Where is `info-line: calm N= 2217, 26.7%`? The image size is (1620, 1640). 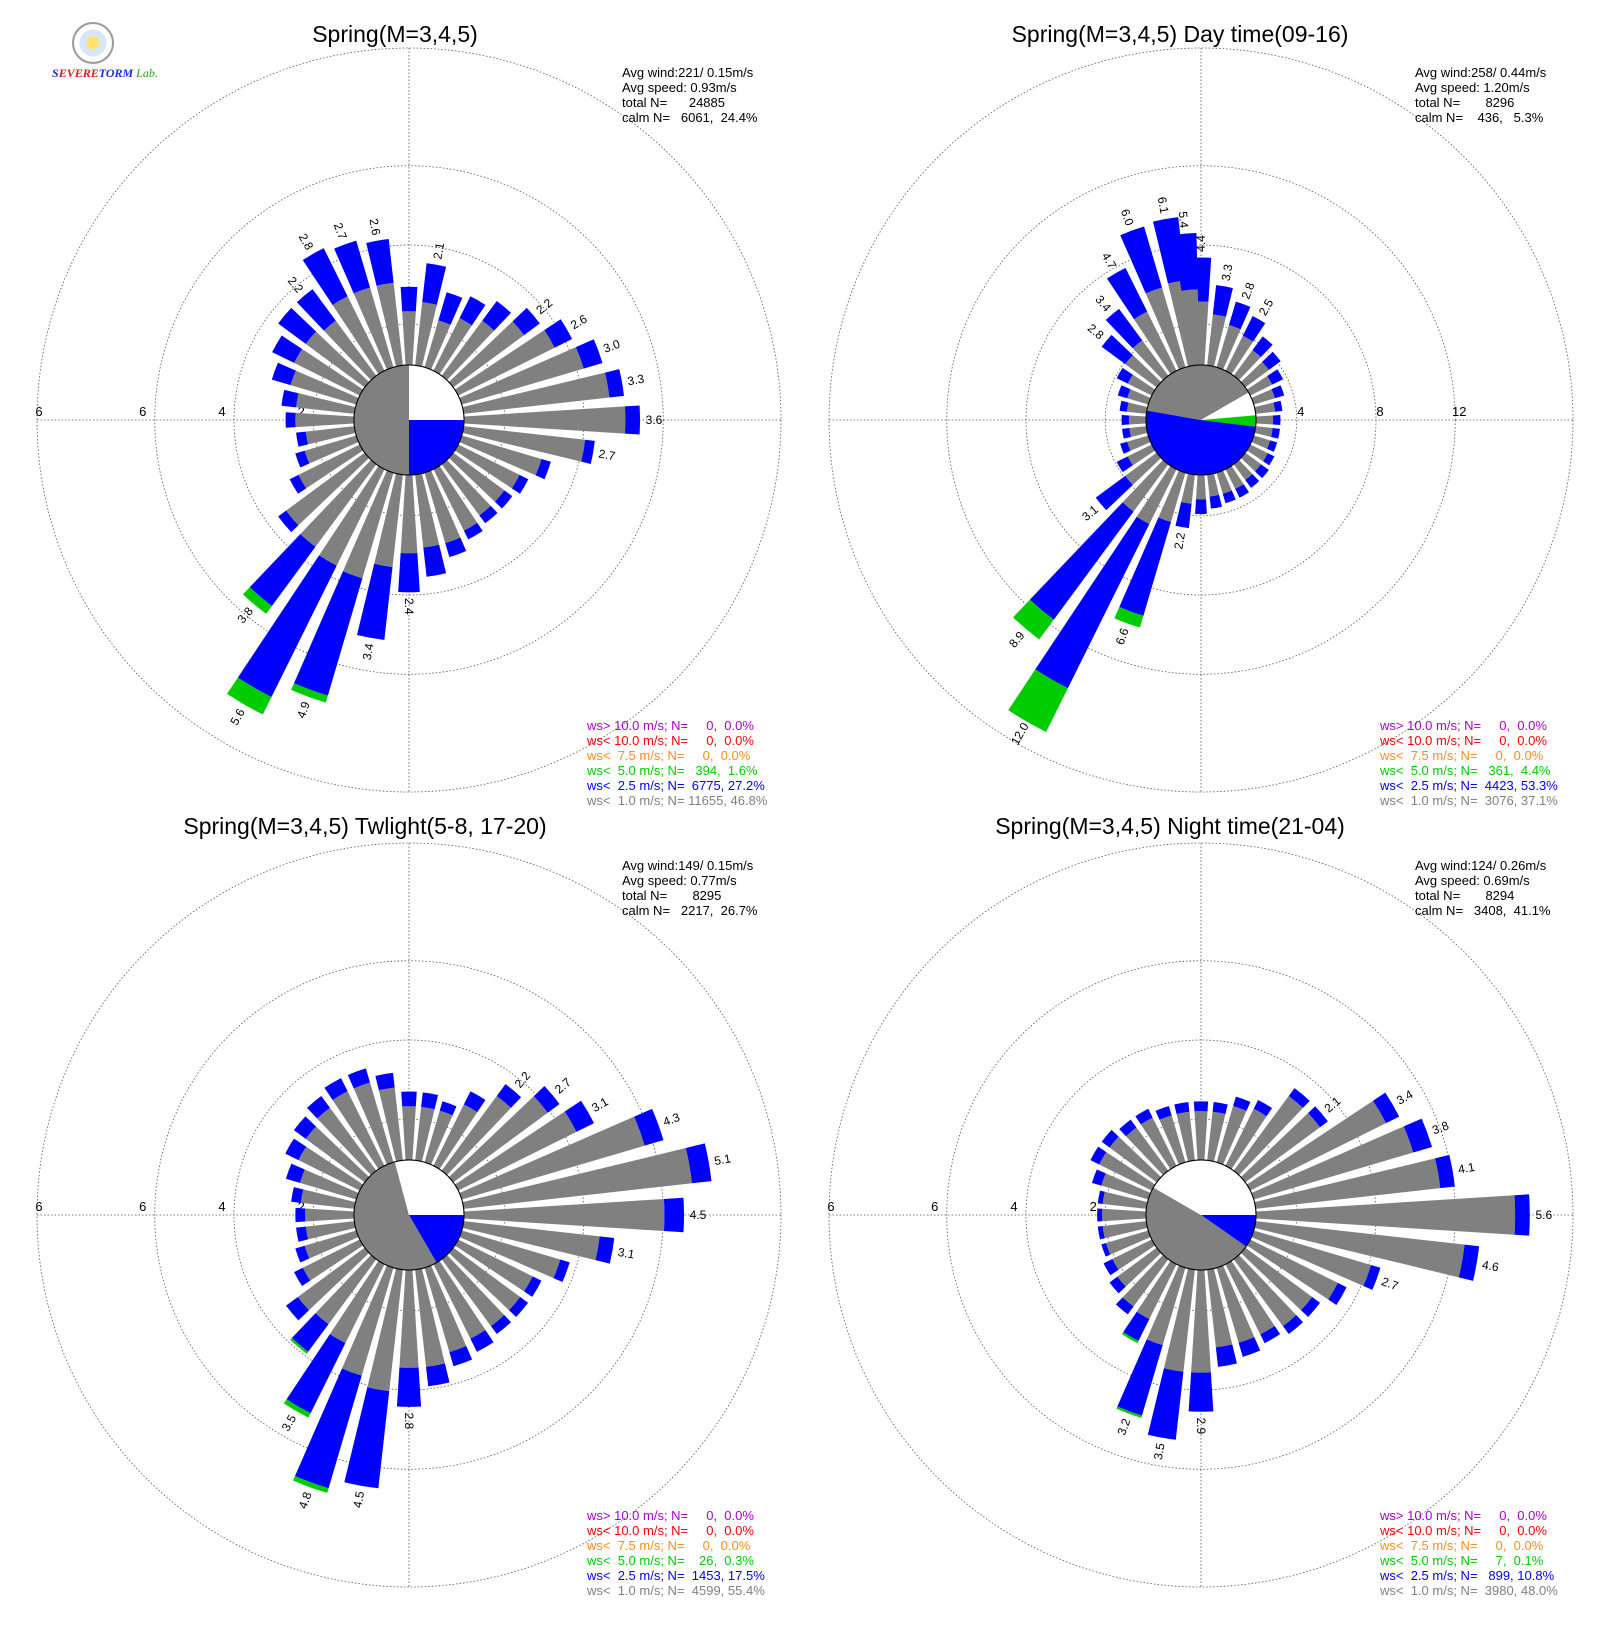
info-line: calm N= 2217, 26.7% is located at coordinates (690, 910).